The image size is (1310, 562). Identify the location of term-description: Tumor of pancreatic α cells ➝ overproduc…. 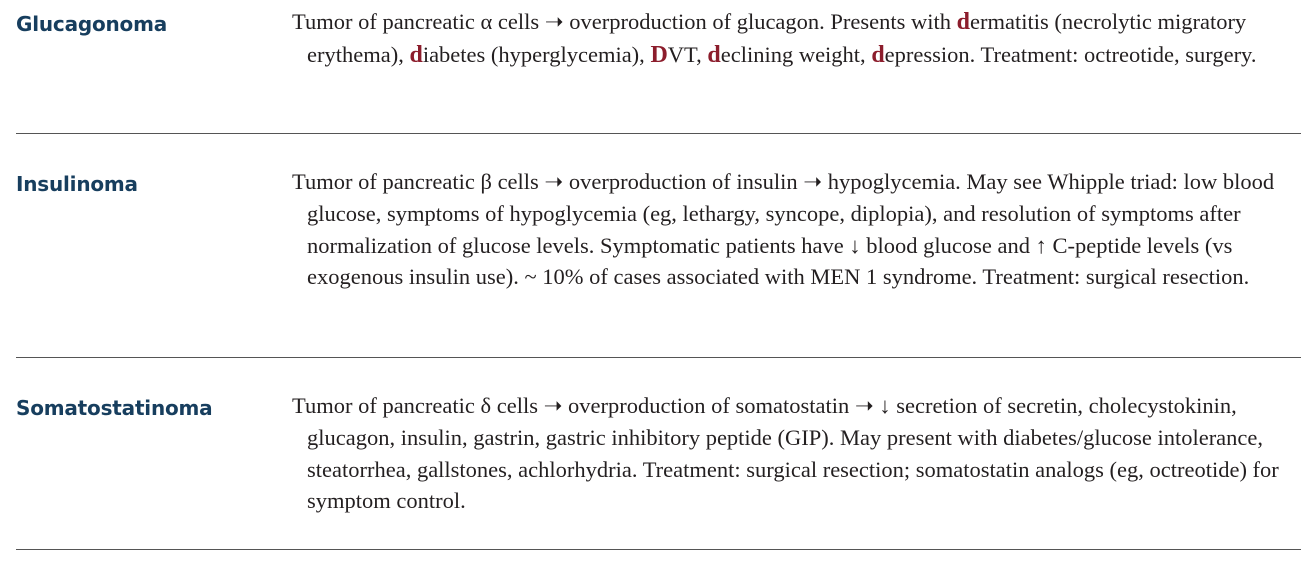
(794, 39).